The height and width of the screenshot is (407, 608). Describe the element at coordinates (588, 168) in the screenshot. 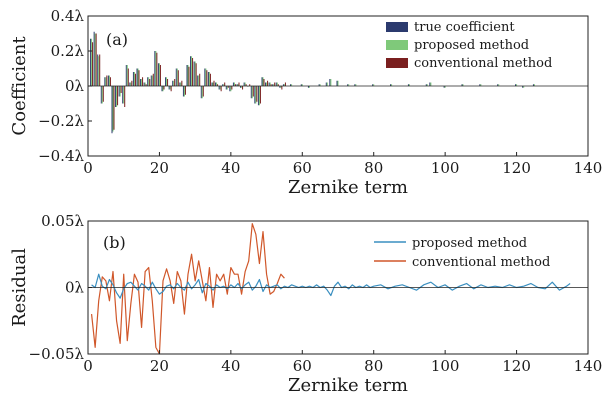

I see `a-x-tick-label: 140` at that location.